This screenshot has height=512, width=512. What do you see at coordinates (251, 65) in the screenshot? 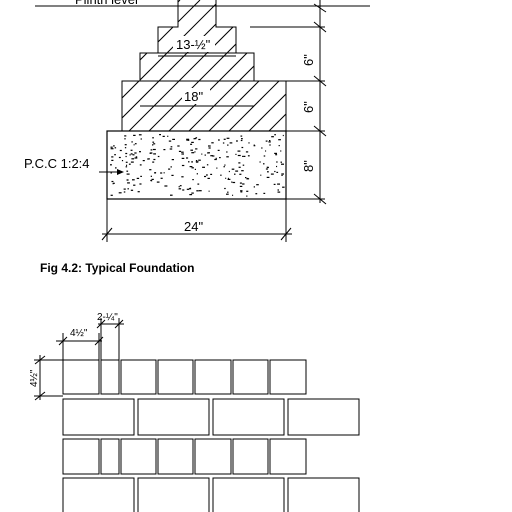
I see `footing-right-outline` at bounding box center [251, 65].